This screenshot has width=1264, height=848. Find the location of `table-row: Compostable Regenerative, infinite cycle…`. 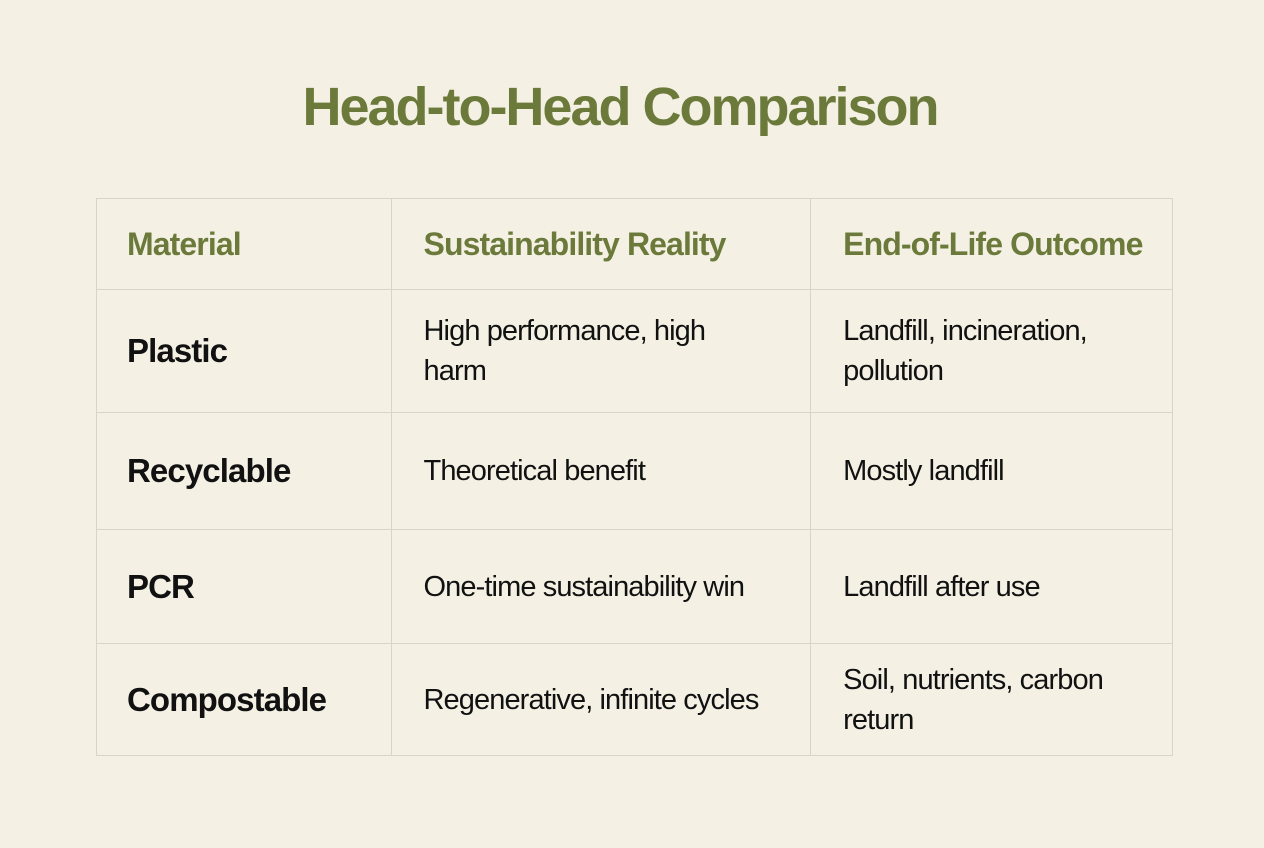

table-row: Compostable Regenerative, infinite cycle… is located at coordinates (634, 699).